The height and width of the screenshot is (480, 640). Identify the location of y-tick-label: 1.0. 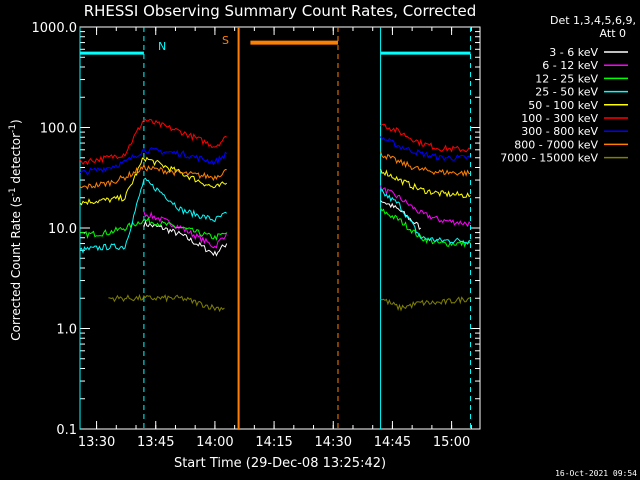
(66, 330).